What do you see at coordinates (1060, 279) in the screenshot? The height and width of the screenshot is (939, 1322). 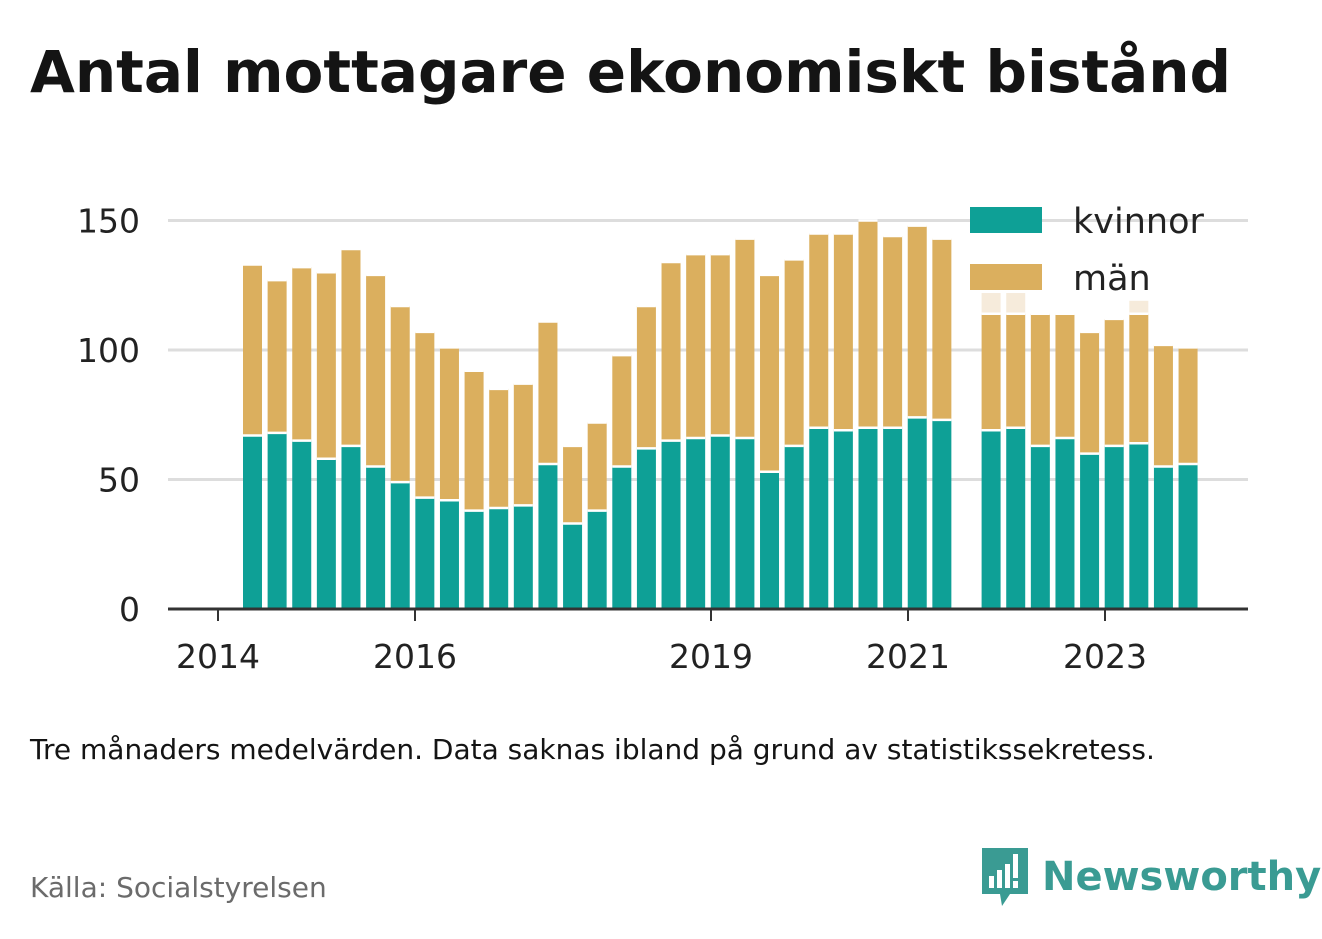 I see `legend-item: män` at bounding box center [1060, 279].